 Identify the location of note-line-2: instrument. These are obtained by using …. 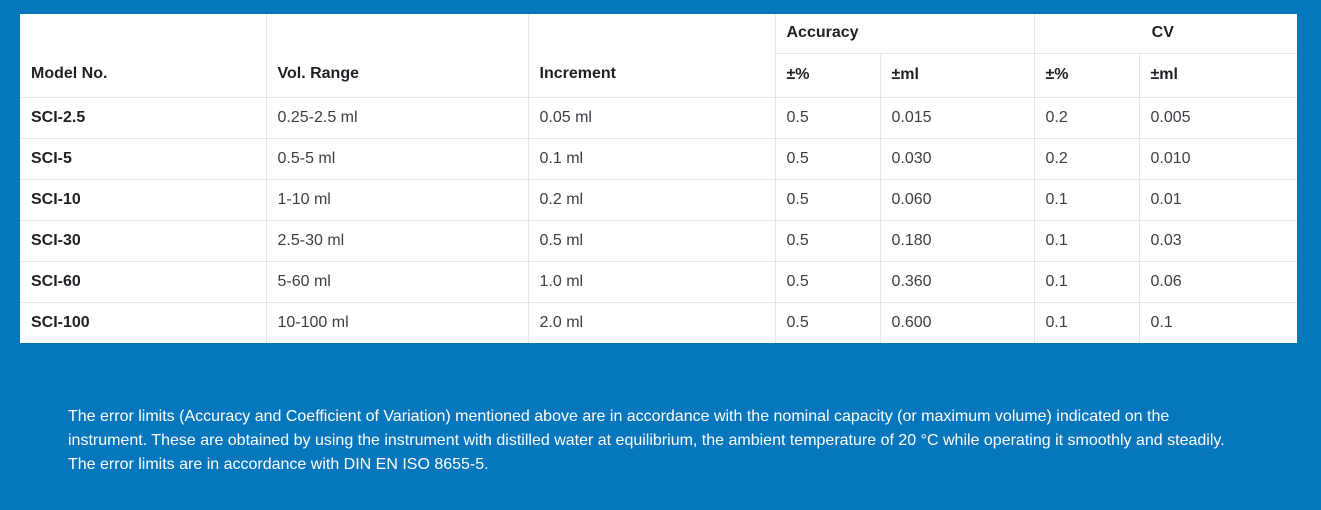
(646, 440).